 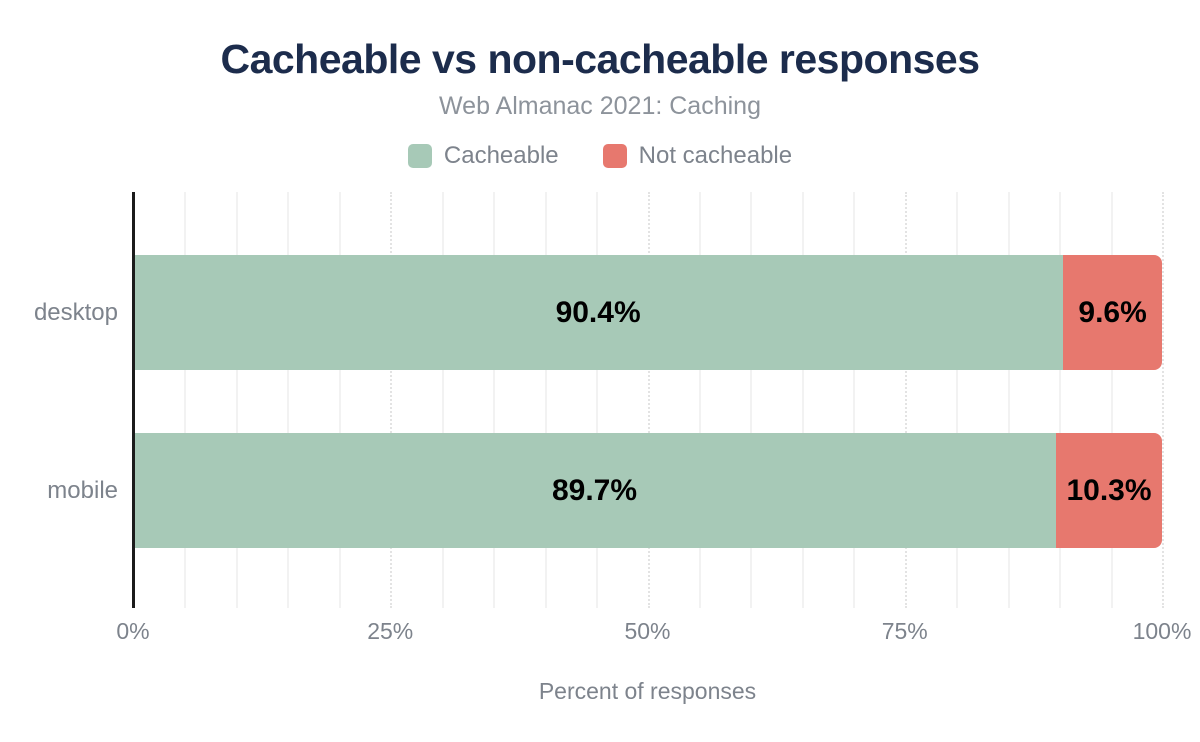 I want to click on bar-value-label: 9.6%, so click(x=1112, y=312).